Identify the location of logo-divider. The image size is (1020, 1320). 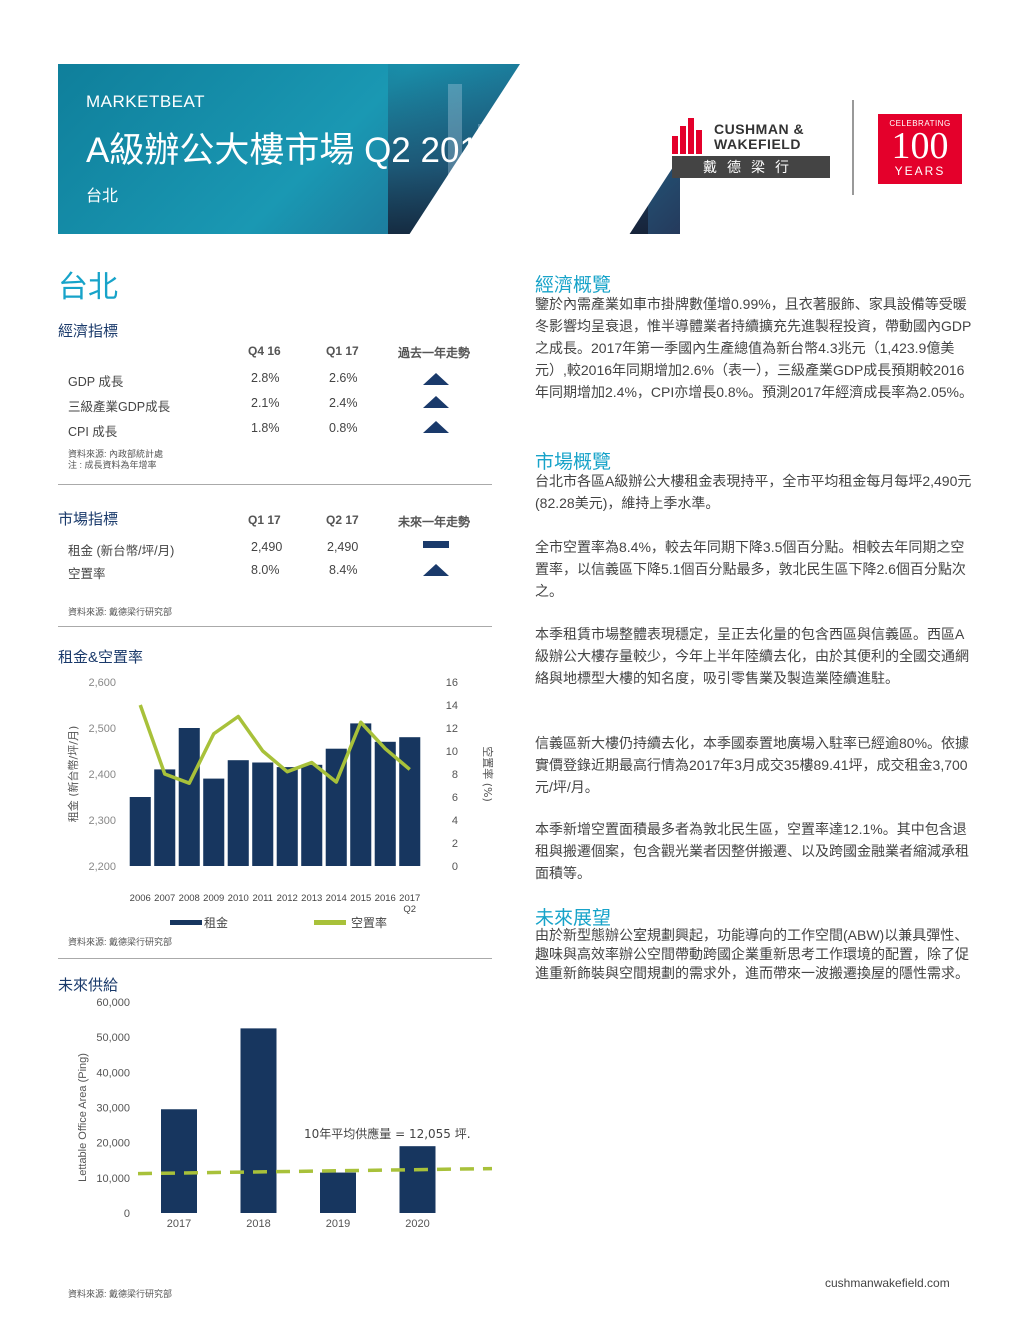
(853, 147).